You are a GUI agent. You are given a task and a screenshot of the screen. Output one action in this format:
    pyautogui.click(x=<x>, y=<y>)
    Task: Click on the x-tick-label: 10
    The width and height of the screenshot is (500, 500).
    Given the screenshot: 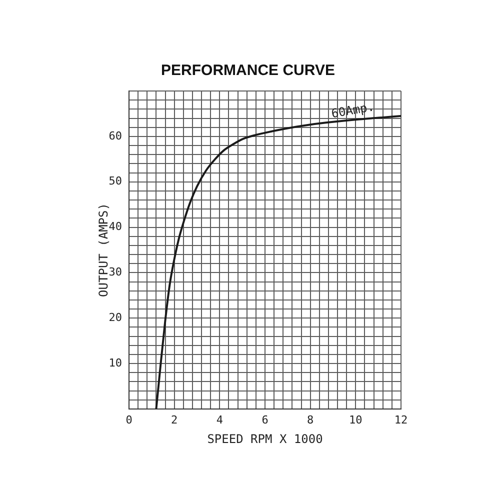 What is the action you would take?
    pyautogui.click(x=355, y=419)
    